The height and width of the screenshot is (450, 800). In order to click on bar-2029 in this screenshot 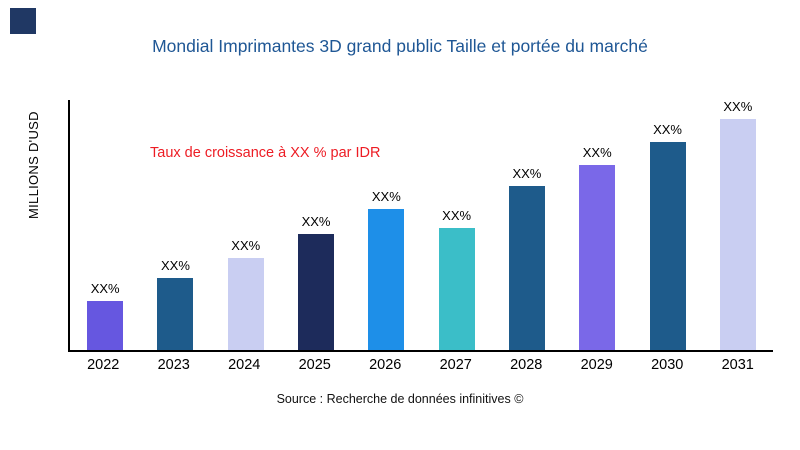, I will do `click(597, 257)`.